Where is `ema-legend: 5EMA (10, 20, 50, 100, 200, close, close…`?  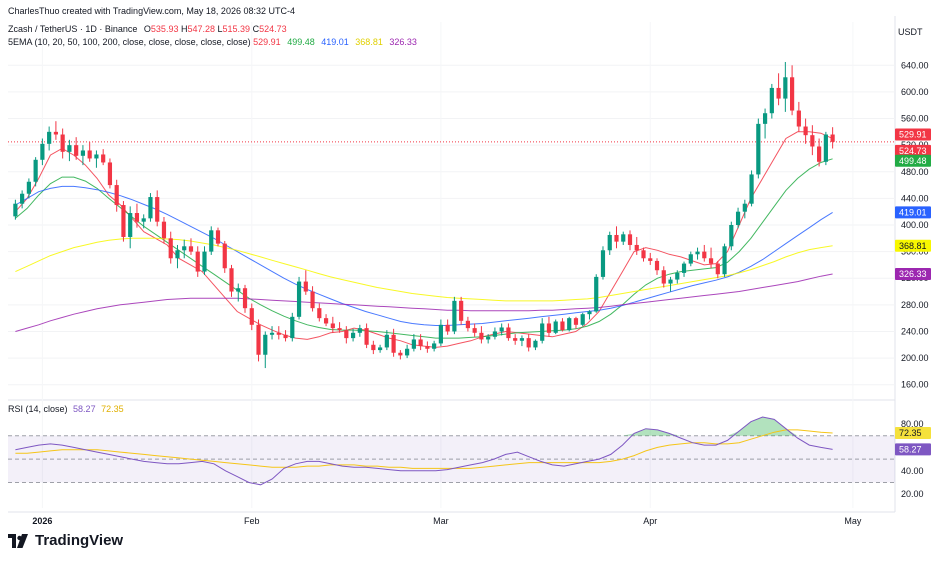 ema-legend: 5EMA (10, 20, 50, 100, 200, close, close… is located at coordinates (214, 42).